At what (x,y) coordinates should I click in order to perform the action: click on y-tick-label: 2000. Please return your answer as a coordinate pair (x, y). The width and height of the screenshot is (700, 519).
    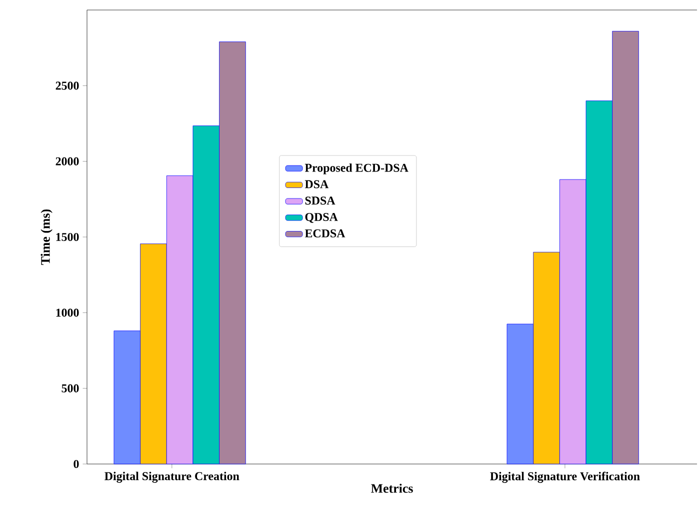
    Looking at the image, I should click on (67, 161).